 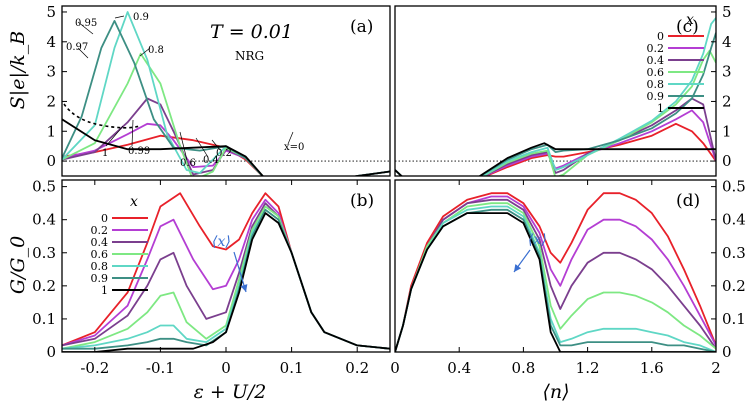 What do you see at coordinates (588, 368) in the screenshot?
I see `x-tick-label: 1.2` at bounding box center [588, 368].